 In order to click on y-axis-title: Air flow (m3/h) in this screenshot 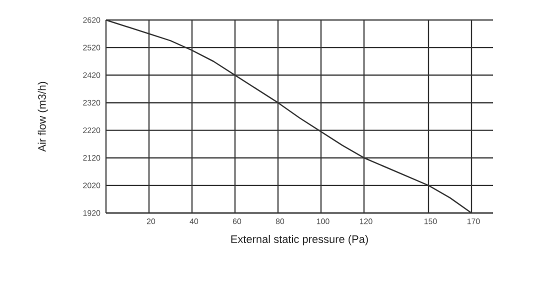, I will do `click(43, 117)`.